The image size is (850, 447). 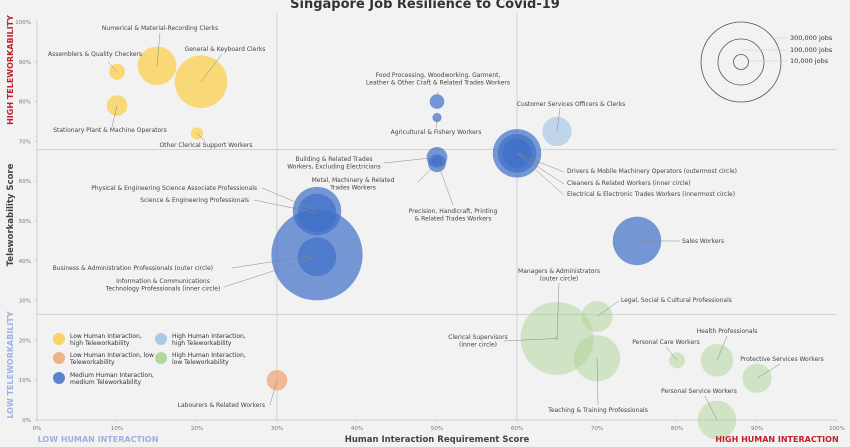 What do you see at coordinates (92, 362) in the screenshot?
I see `legend-label: Teleworkability` at bounding box center [92, 362].